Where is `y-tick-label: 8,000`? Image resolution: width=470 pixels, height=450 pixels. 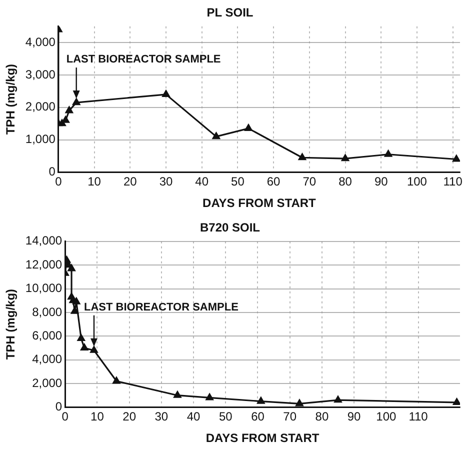 y-tick-label: 8,000 is located at coordinates (47, 311).